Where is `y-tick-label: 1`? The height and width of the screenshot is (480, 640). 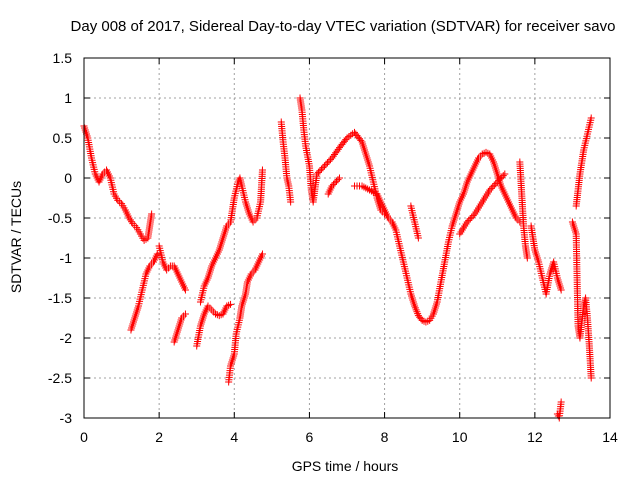
y-tick-label: 1 is located at coordinates (68, 98).